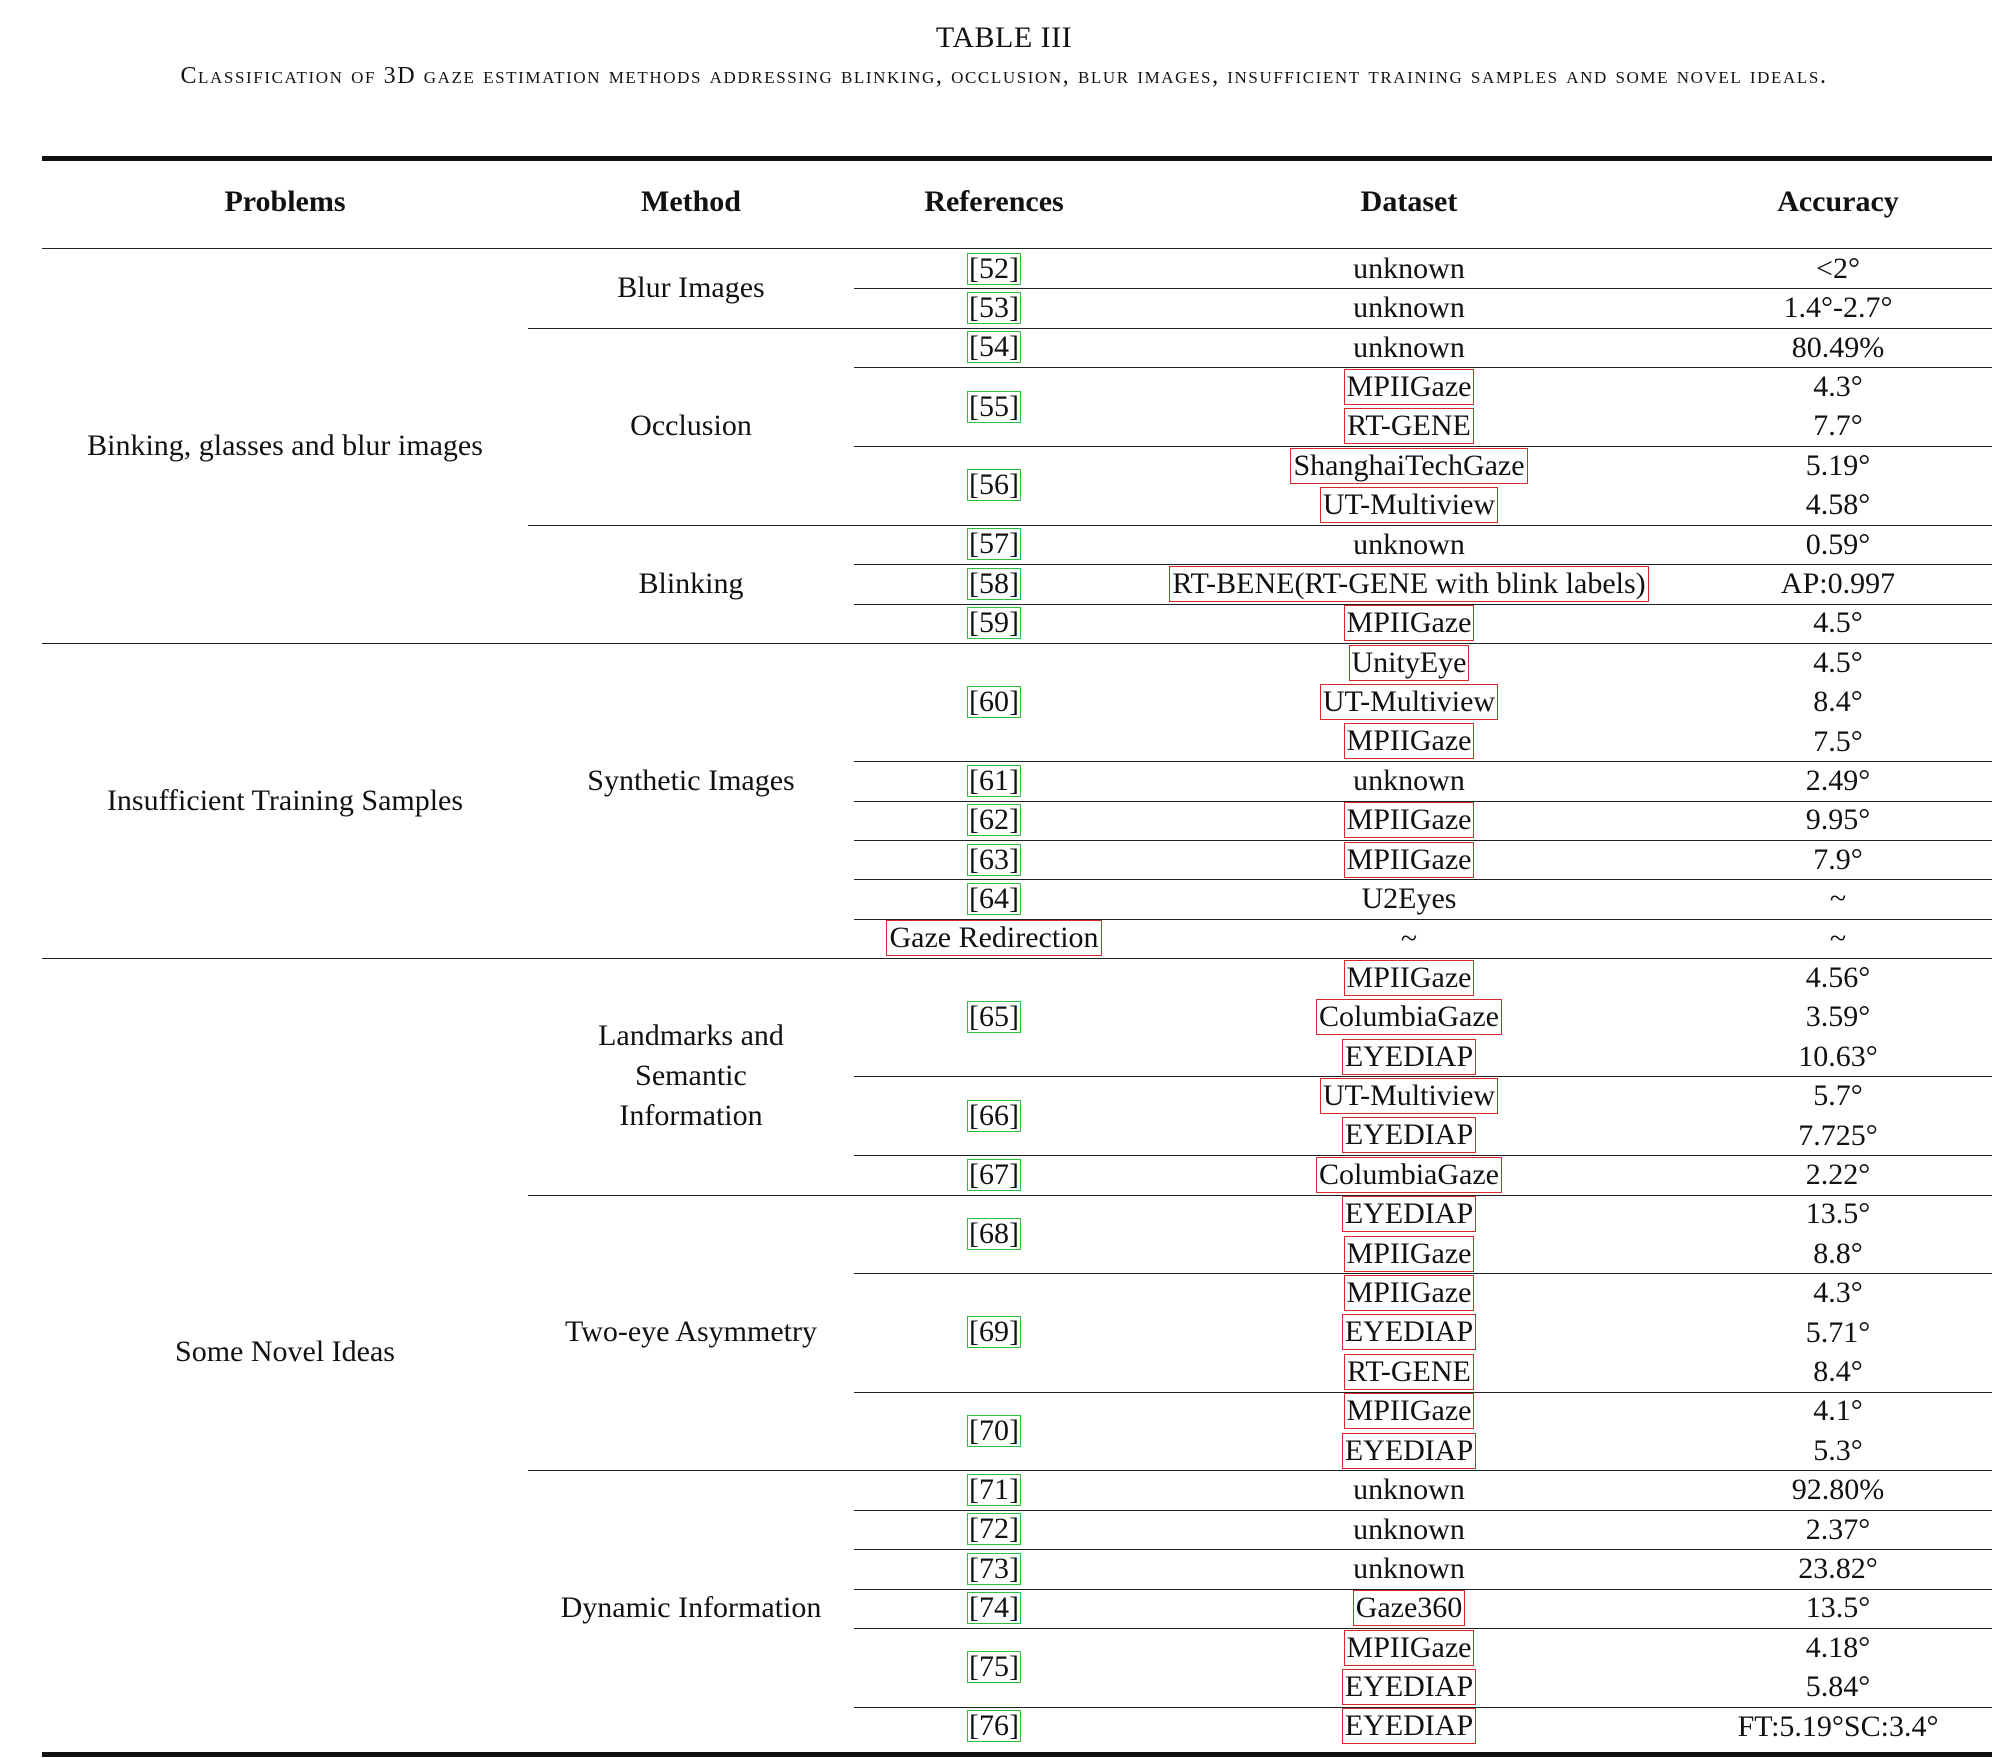 This screenshot has height=1758, width=2008. I want to click on reference-link: 73, so click(994, 1568).